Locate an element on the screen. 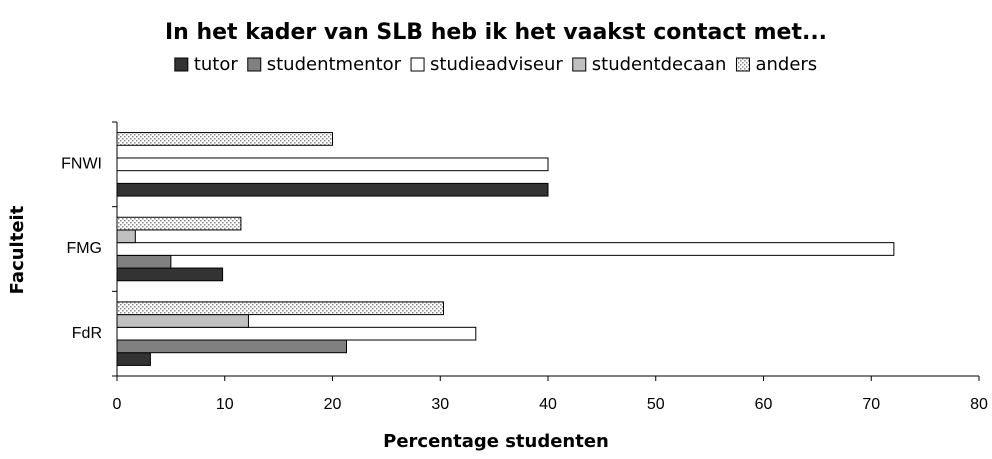  x-tick-label: 10 is located at coordinates (225, 404).